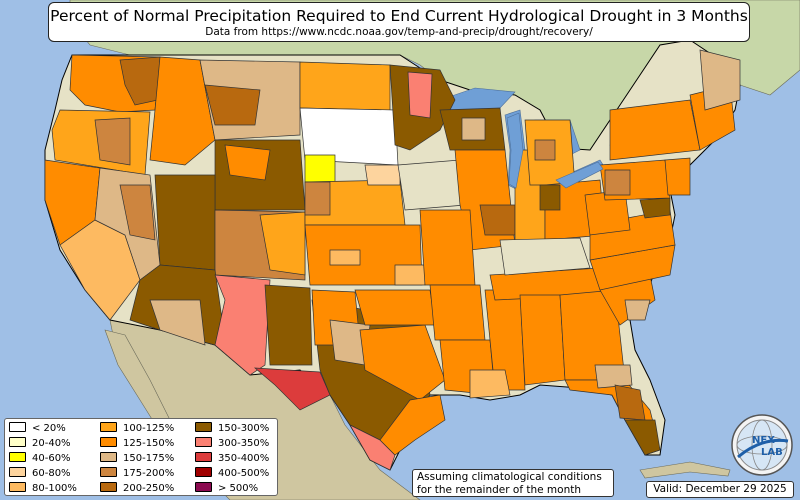 This screenshot has height=500, width=800. Describe the element at coordinates (542, 340) in the screenshot. I see `region-al` at that location.